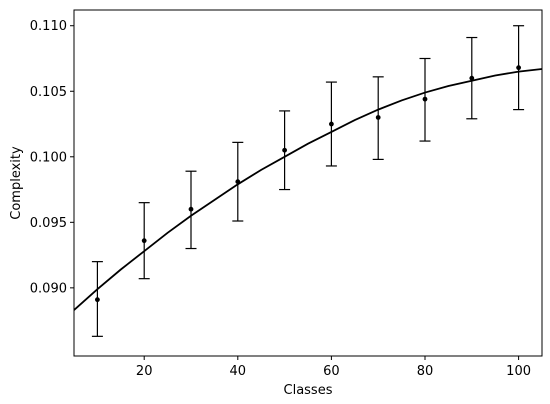  I want to click on x-axis-label: Classes, so click(308, 390).